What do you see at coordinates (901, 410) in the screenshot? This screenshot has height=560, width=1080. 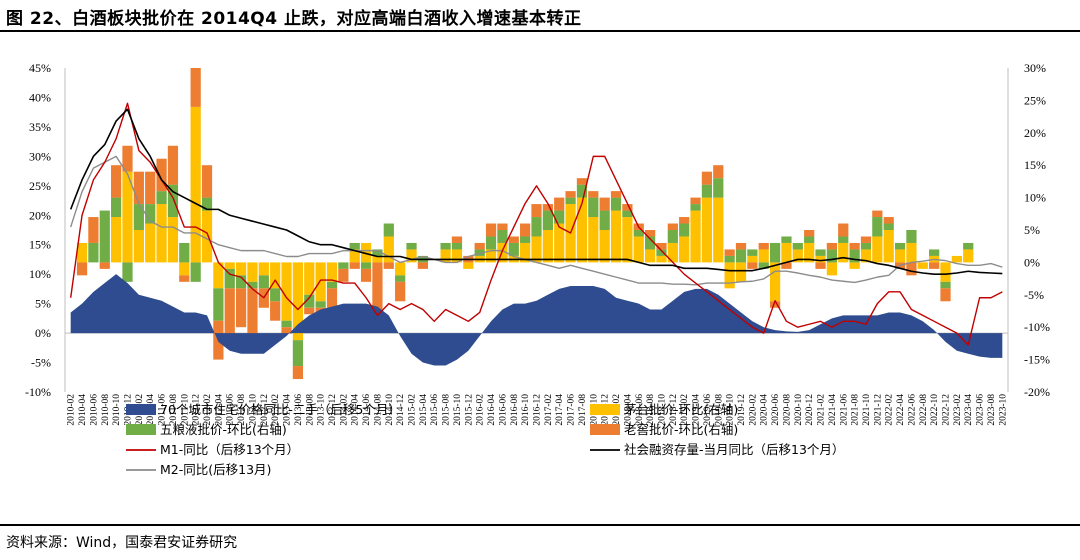 I see `x-tick-label: 2022-04` at bounding box center [901, 410].